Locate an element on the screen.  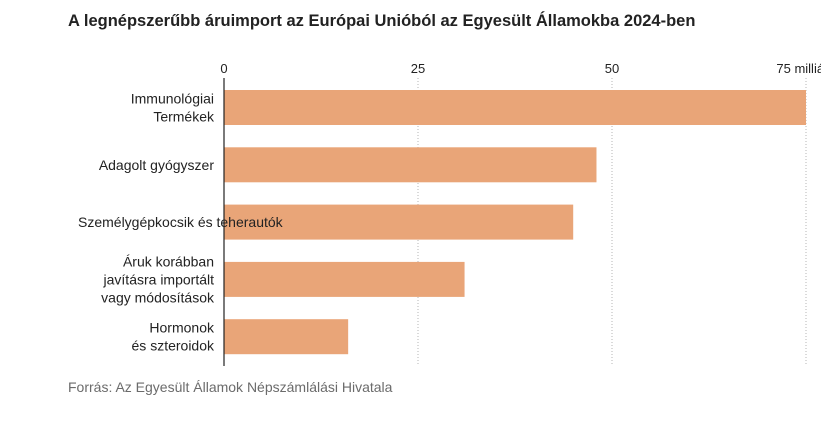
category-label-line: Hormonok is located at coordinates (182, 328).